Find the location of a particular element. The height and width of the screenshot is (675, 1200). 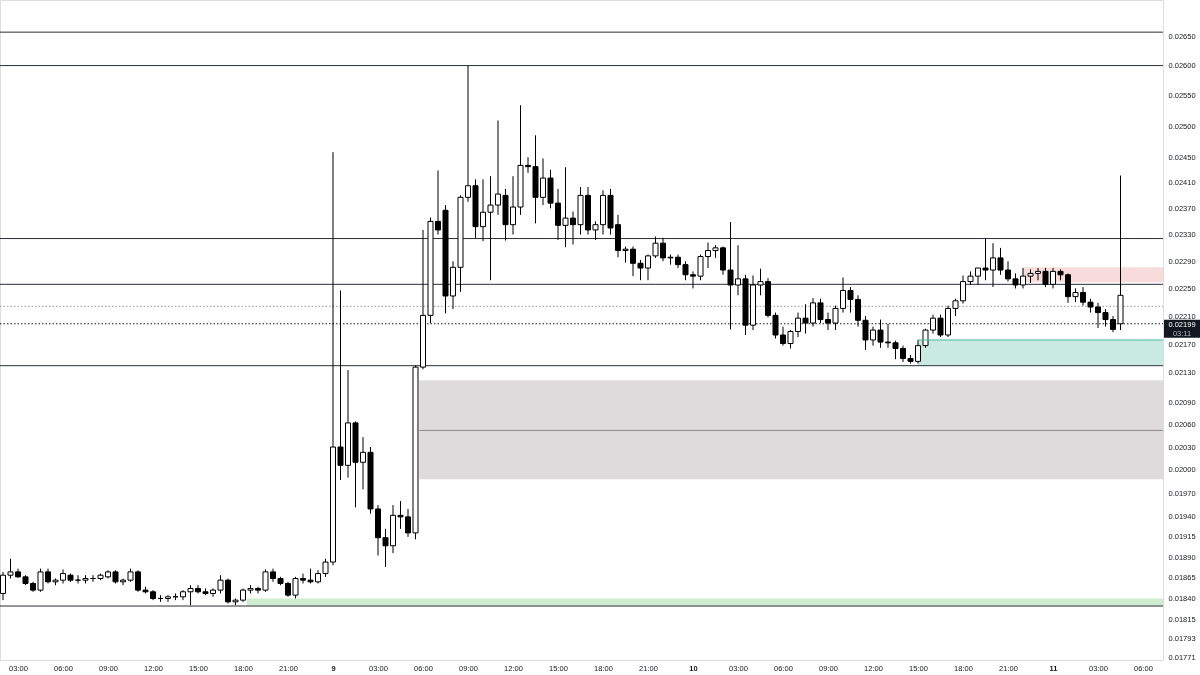

candlestick is located at coordinates (168, 598).